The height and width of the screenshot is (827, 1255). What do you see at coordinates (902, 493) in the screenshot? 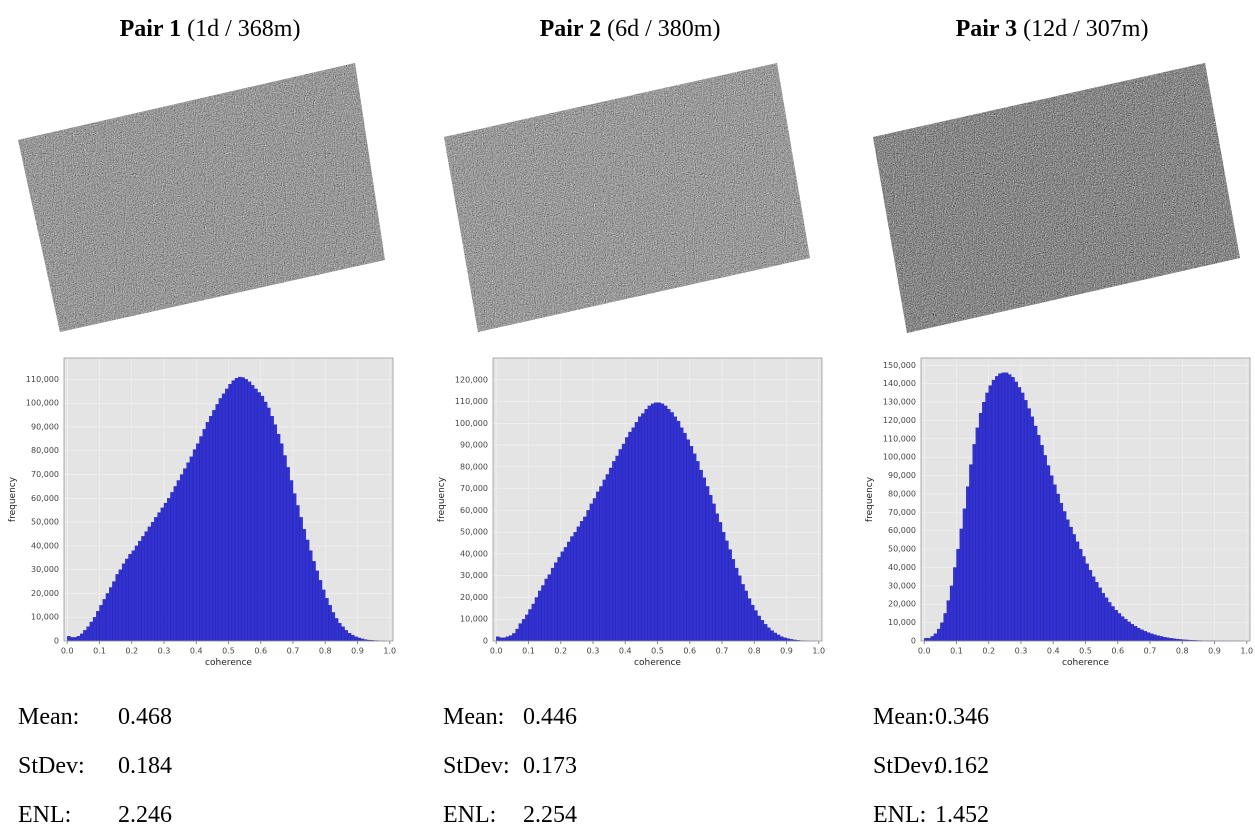
I see `y-tick-label: 80,000` at bounding box center [902, 493].